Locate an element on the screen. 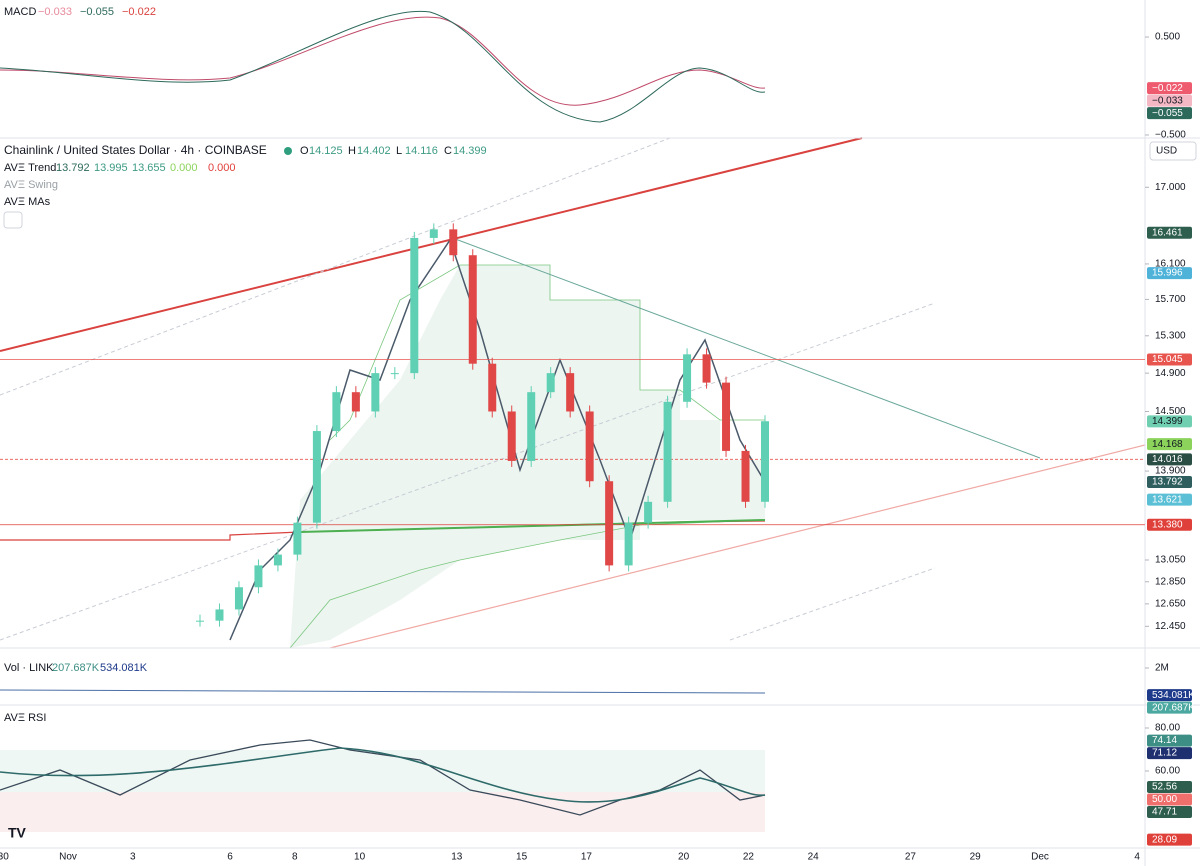 This screenshot has width=1200, height=866. y-tick-label: 17.000 is located at coordinates (1170, 187).